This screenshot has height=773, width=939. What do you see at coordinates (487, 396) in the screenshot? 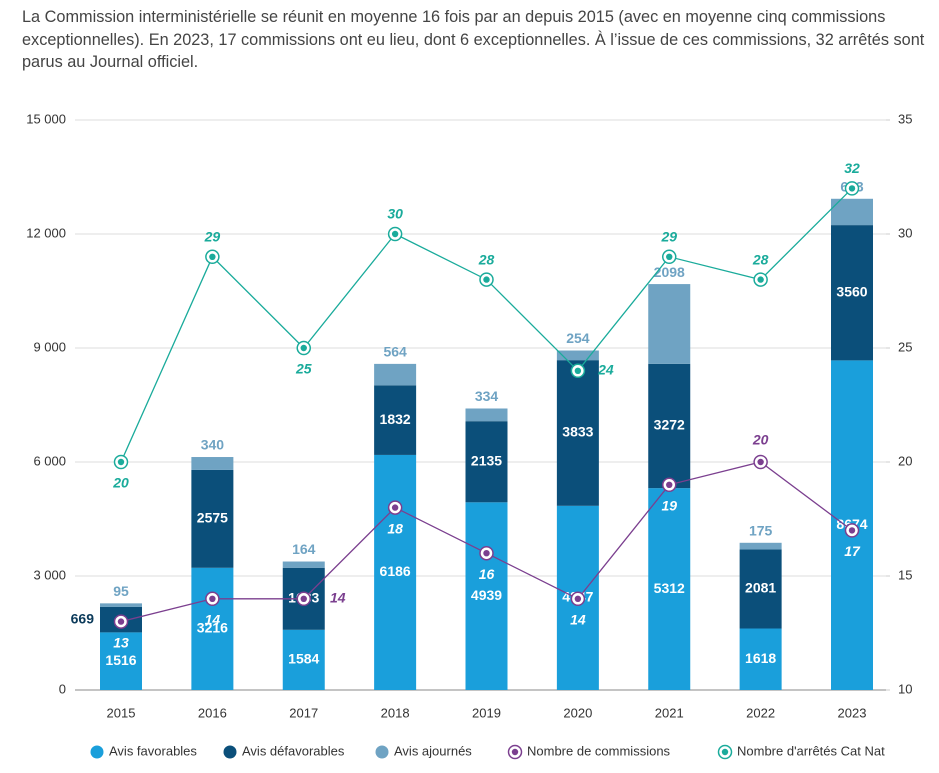
I see `value-label: 334` at bounding box center [487, 396].